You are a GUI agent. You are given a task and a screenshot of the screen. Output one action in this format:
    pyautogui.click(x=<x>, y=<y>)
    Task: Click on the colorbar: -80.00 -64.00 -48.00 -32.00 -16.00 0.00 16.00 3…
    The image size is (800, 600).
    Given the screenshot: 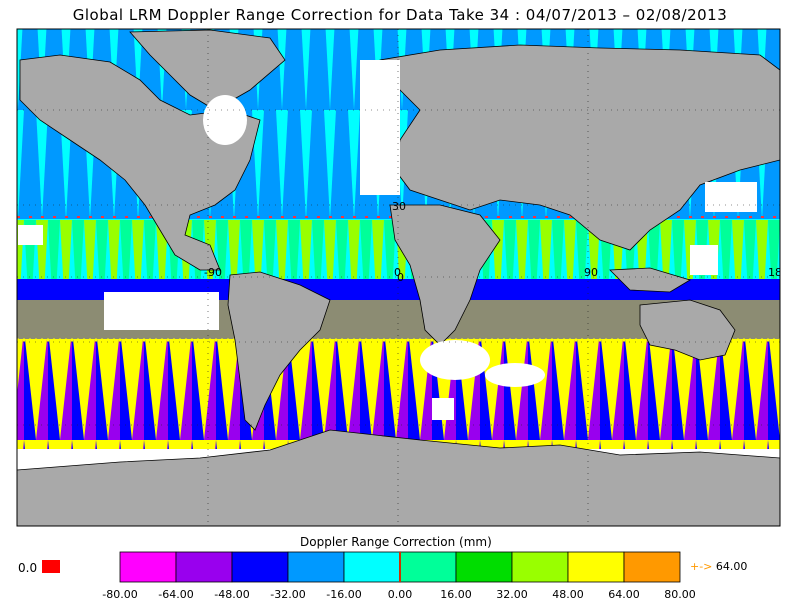 What is the action you would take?
    pyautogui.click(x=399, y=575)
    